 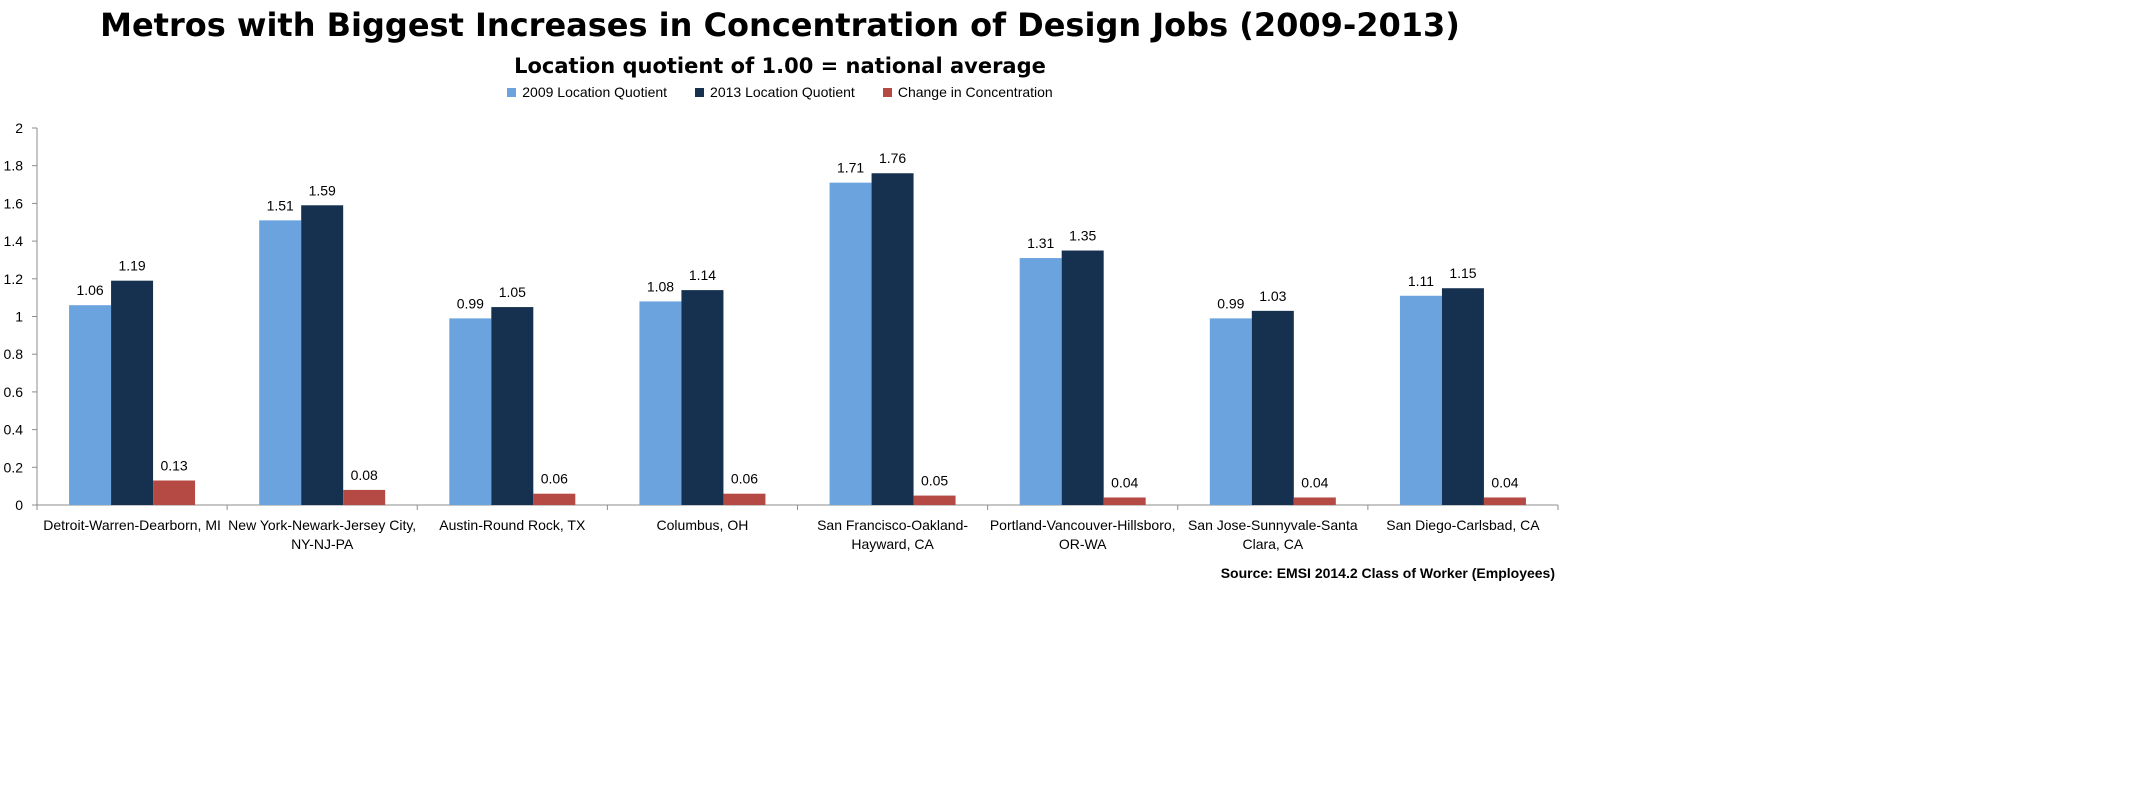 I want to click on data-label: 1.19, so click(x=131, y=266).